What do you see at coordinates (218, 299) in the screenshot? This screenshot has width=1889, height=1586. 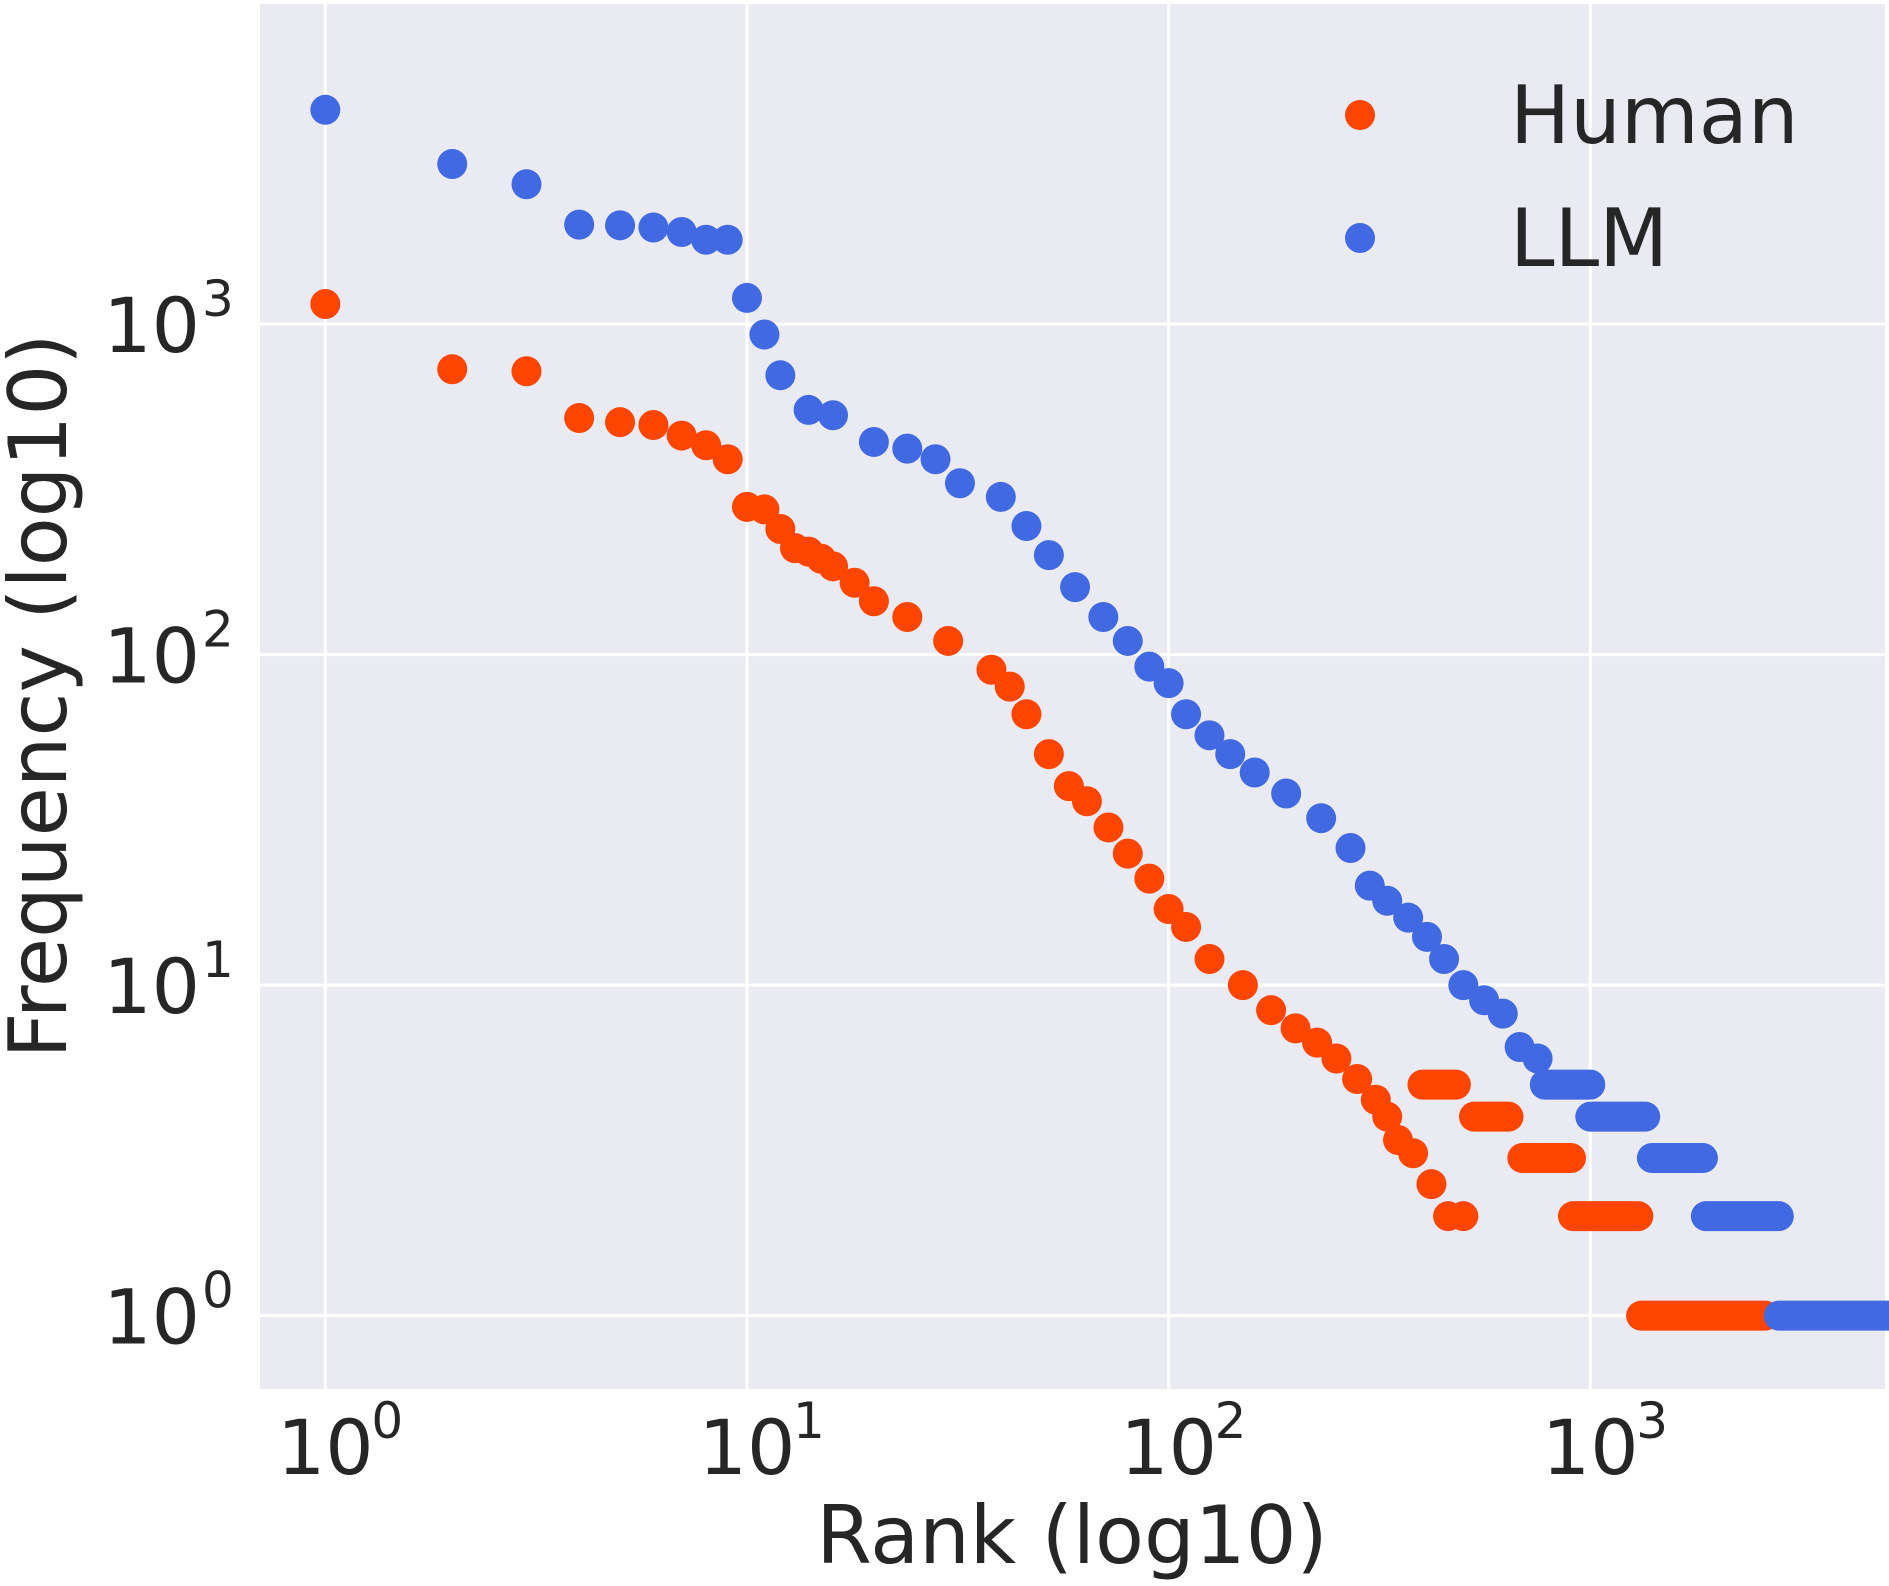 I see `y-tick-exponent: 3` at bounding box center [218, 299].